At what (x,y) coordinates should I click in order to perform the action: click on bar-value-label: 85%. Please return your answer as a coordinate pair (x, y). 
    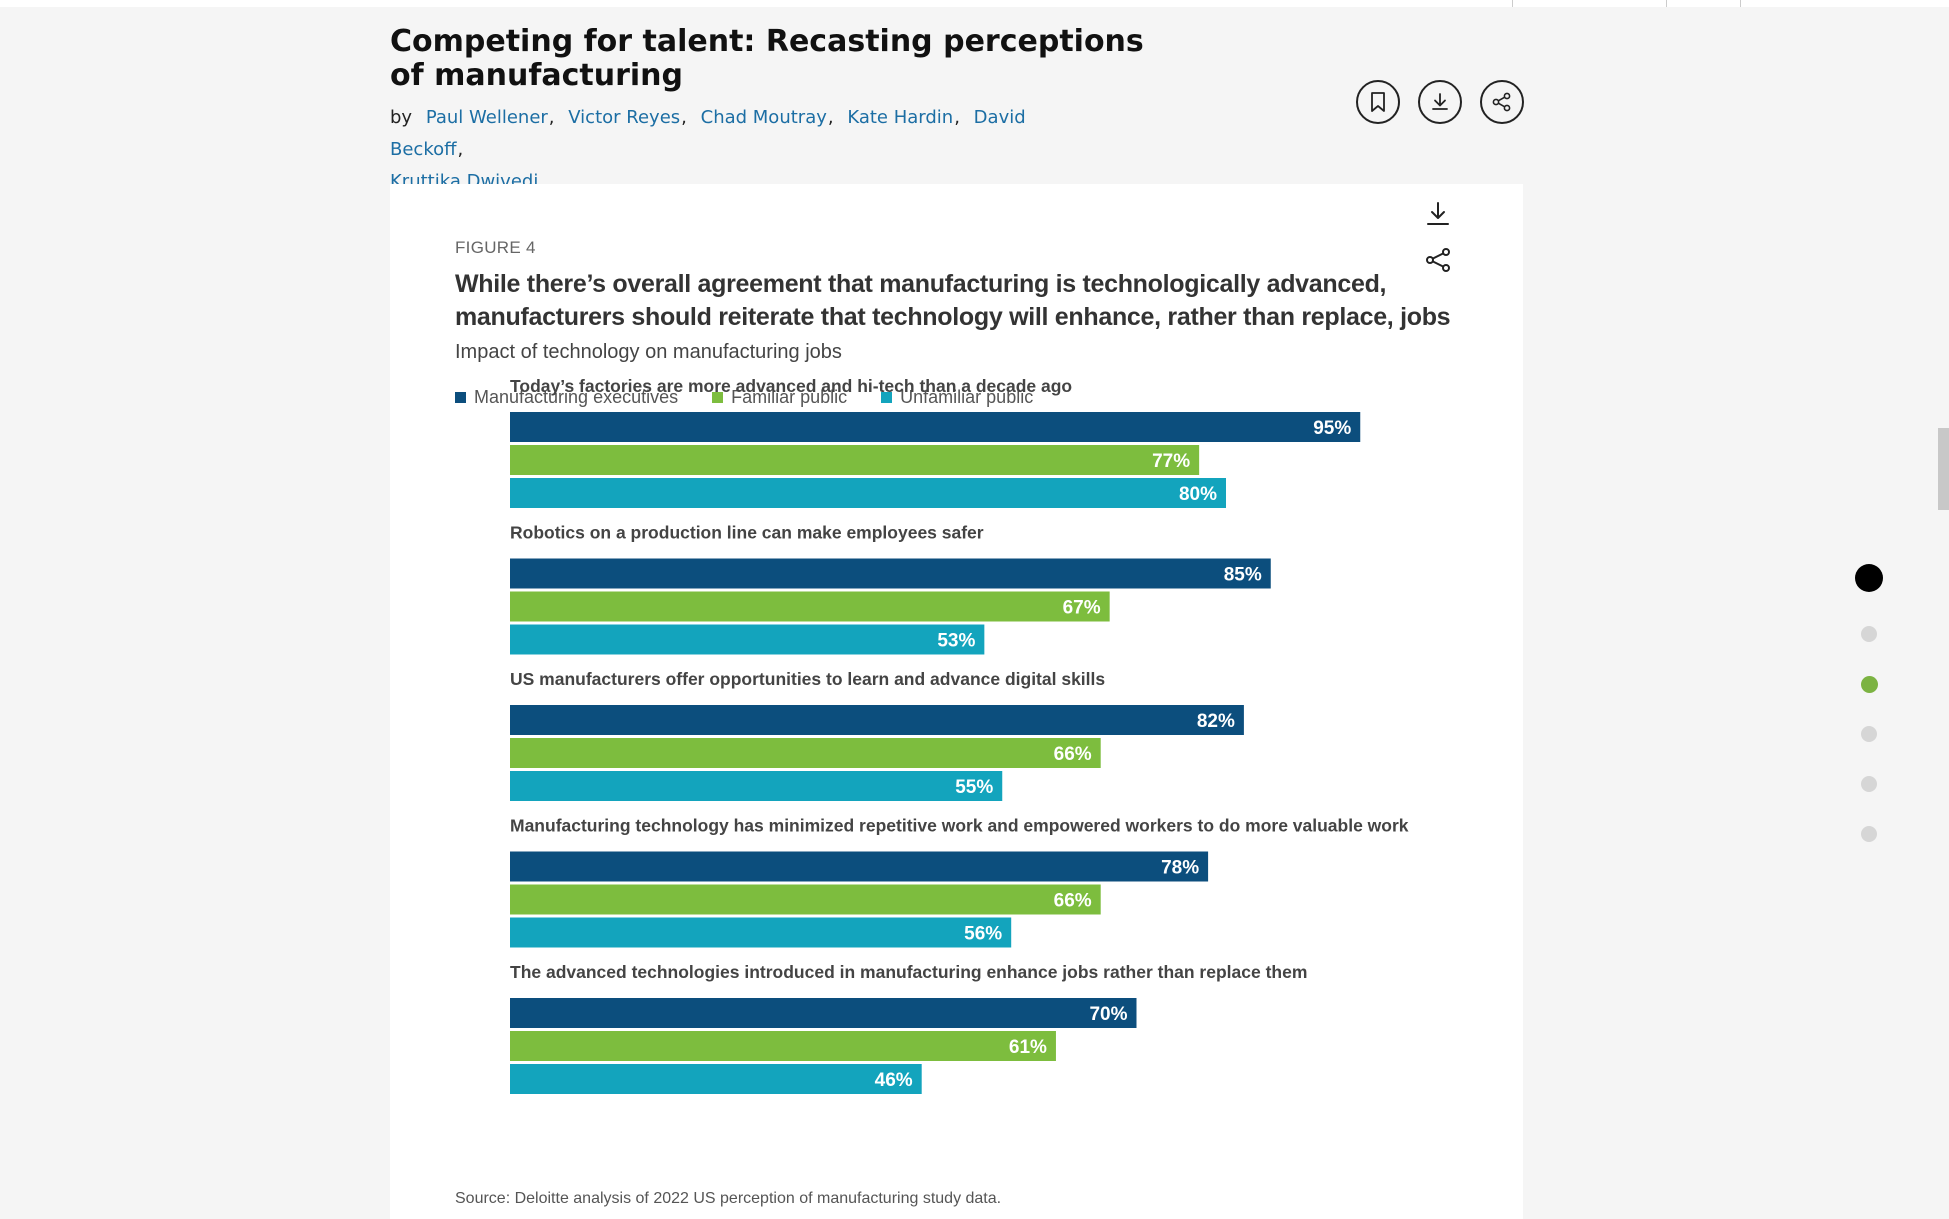
    Looking at the image, I should click on (1243, 575).